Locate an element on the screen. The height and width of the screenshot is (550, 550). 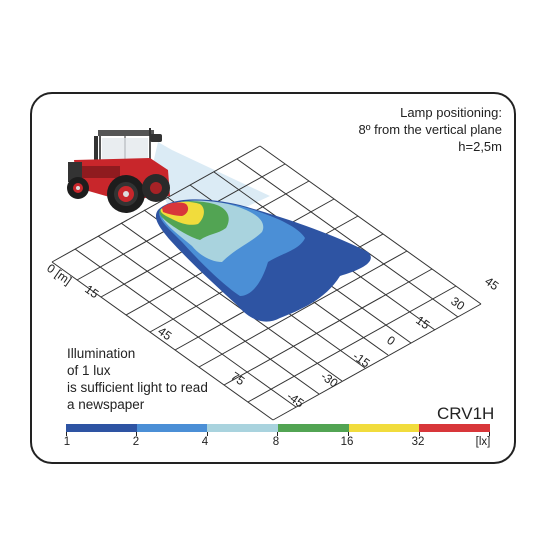
lamp-note-line: 8º from the vertical plane is located at coordinates (430, 129).